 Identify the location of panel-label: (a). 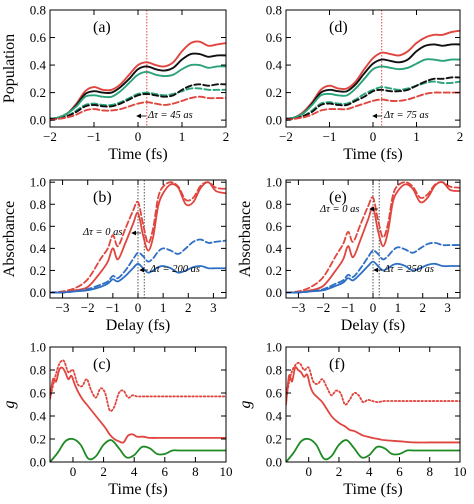
(102, 27).